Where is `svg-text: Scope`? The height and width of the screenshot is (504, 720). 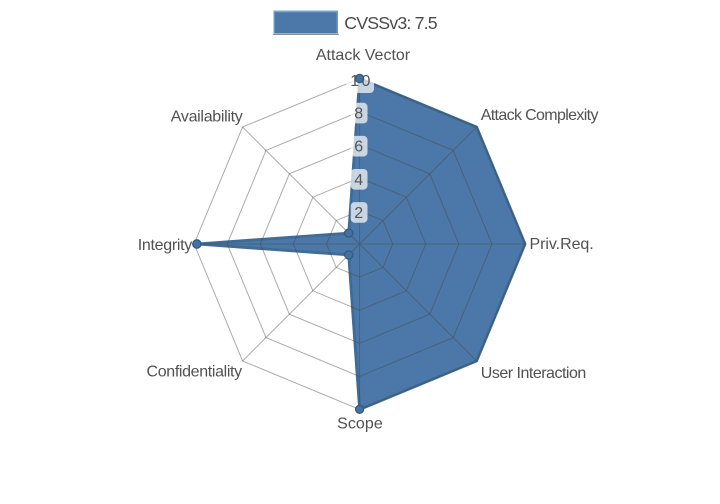 svg-text: Scope is located at coordinates (360, 423).